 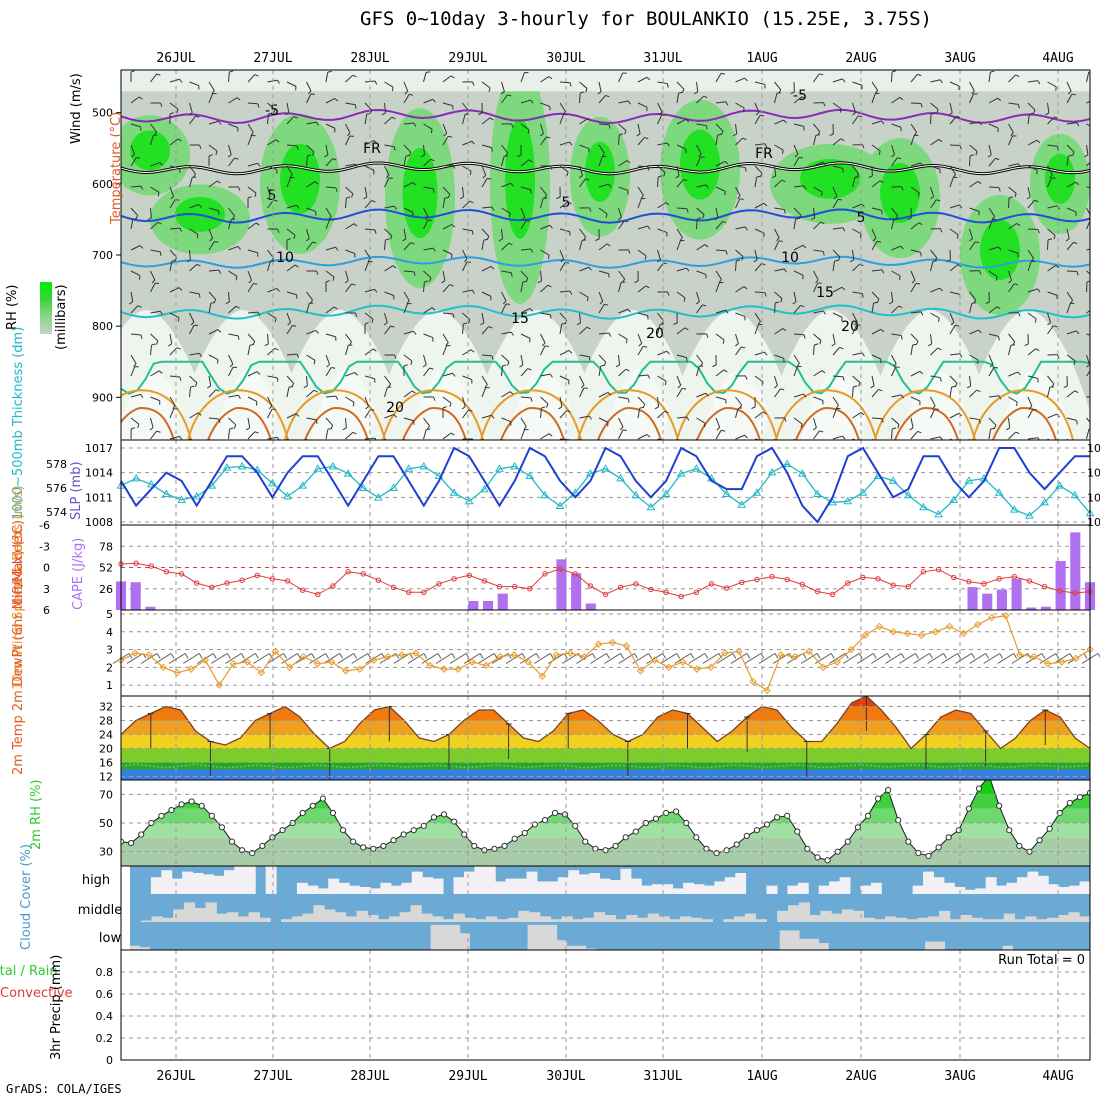 I want to click on dry-core, so click(x=347, y=405).